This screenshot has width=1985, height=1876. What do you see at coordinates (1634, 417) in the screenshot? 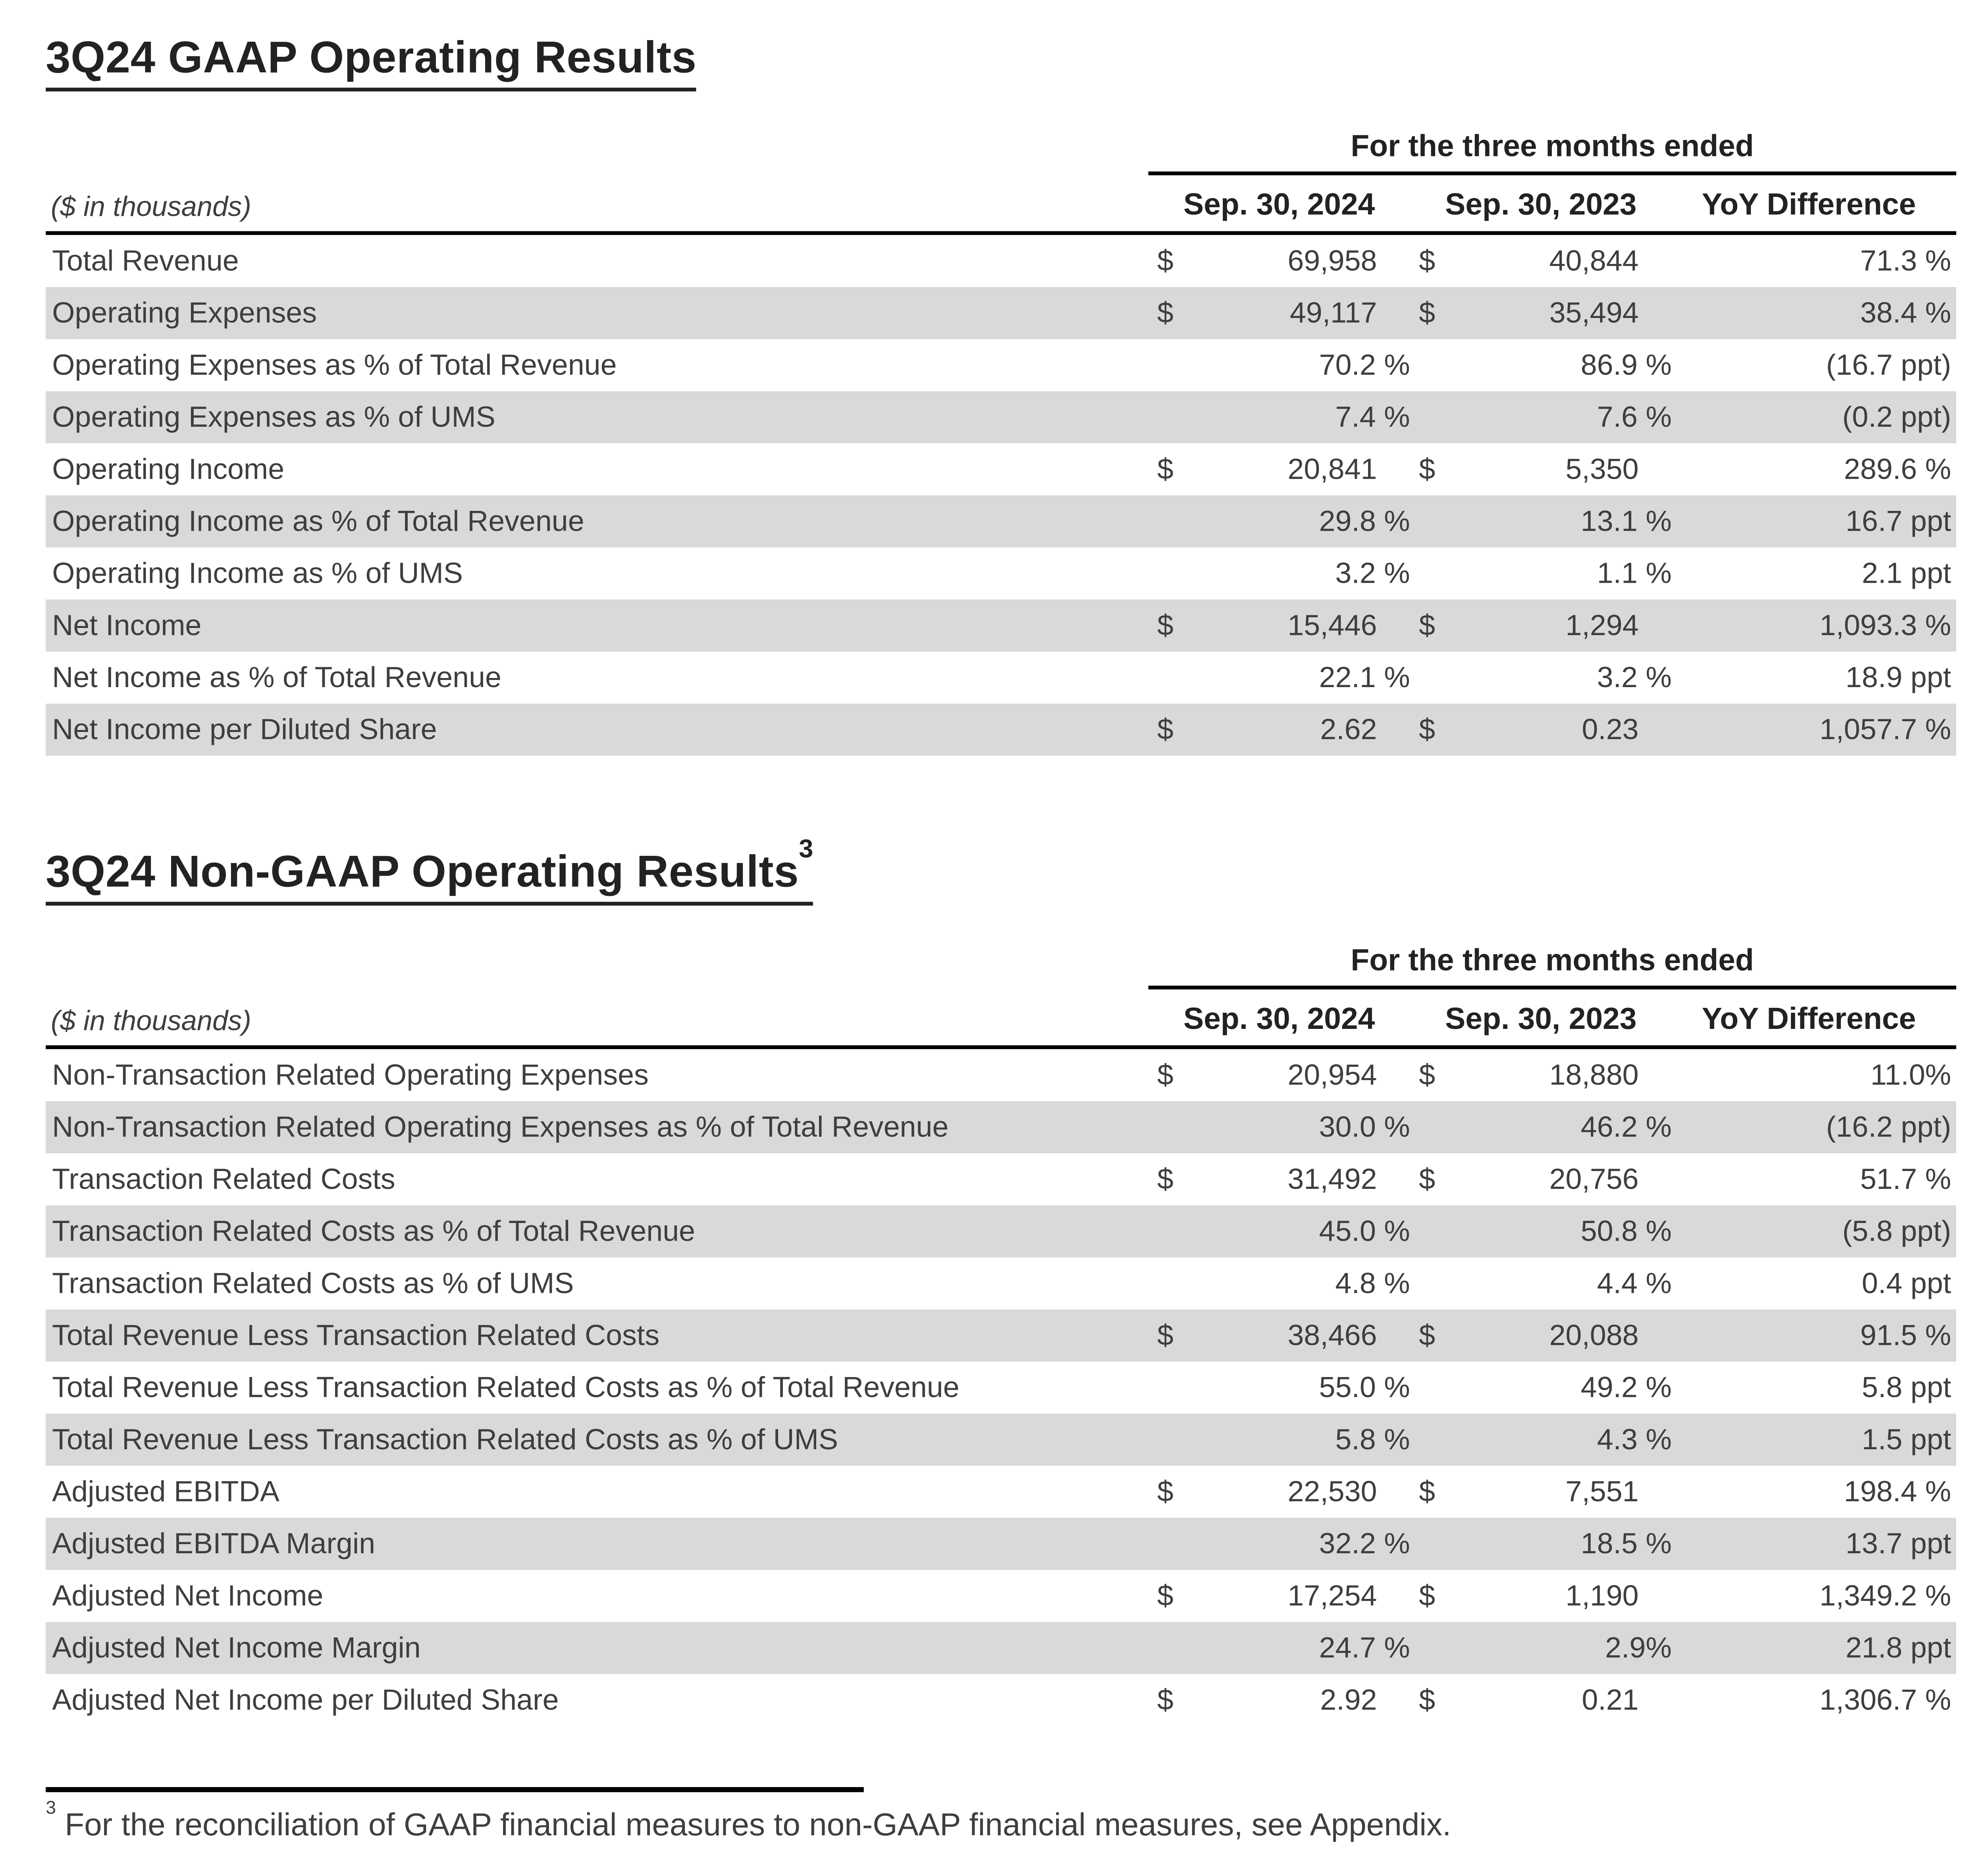
I see `value-2023: 7.6 %` at bounding box center [1634, 417].